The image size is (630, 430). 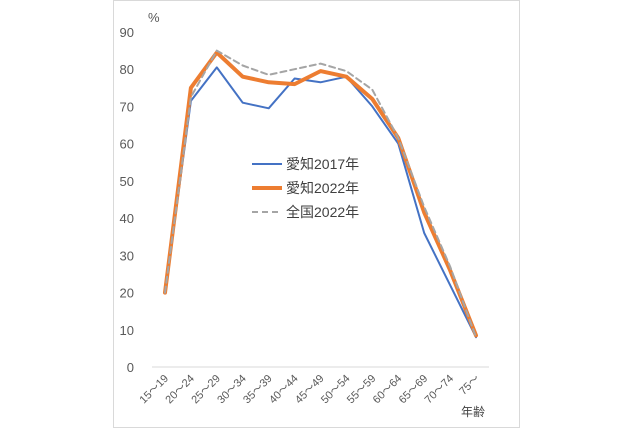 What do you see at coordinates (127, 255) in the screenshot?
I see `y-tick-label: 30` at bounding box center [127, 255].